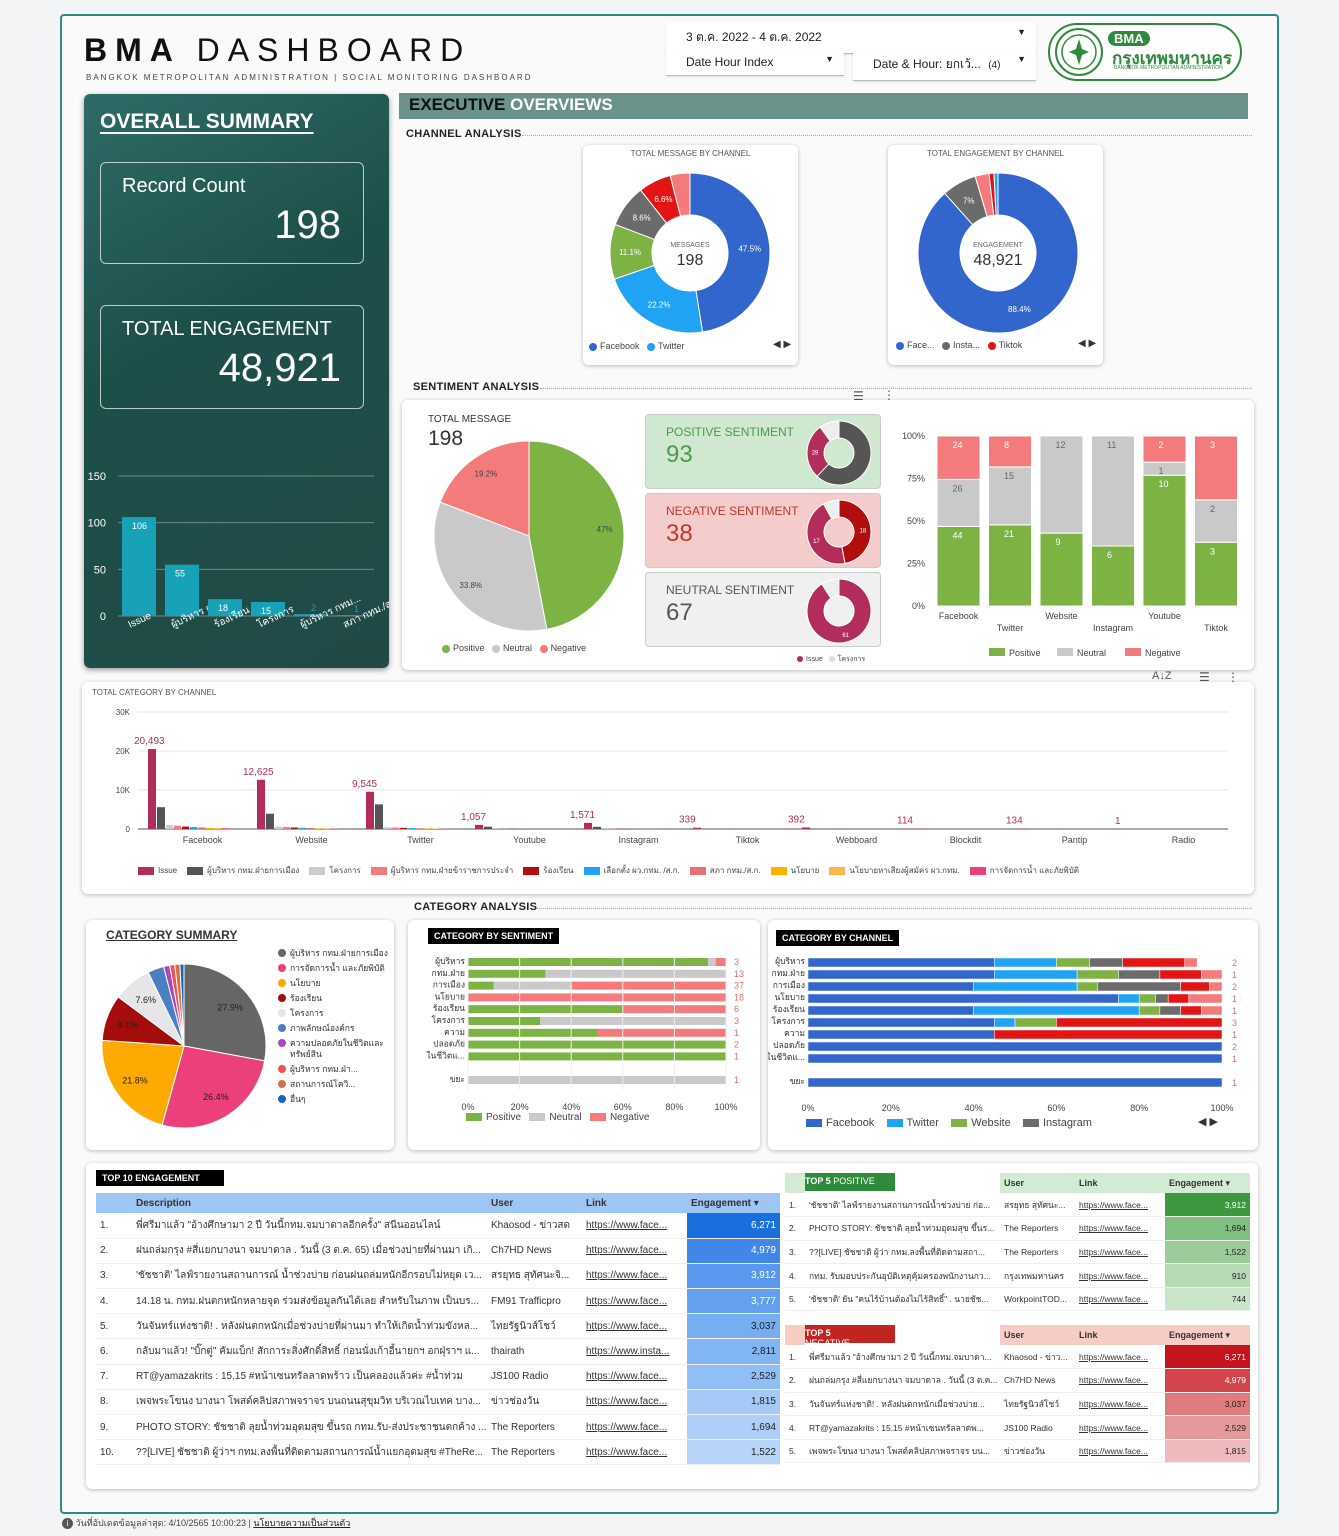  What do you see at coordinates (944, 65) in the screenshot?
I see `date-hour-filter: Date & Hour: ยกเว้... (4) ▼` at bounding box center [944, 65].